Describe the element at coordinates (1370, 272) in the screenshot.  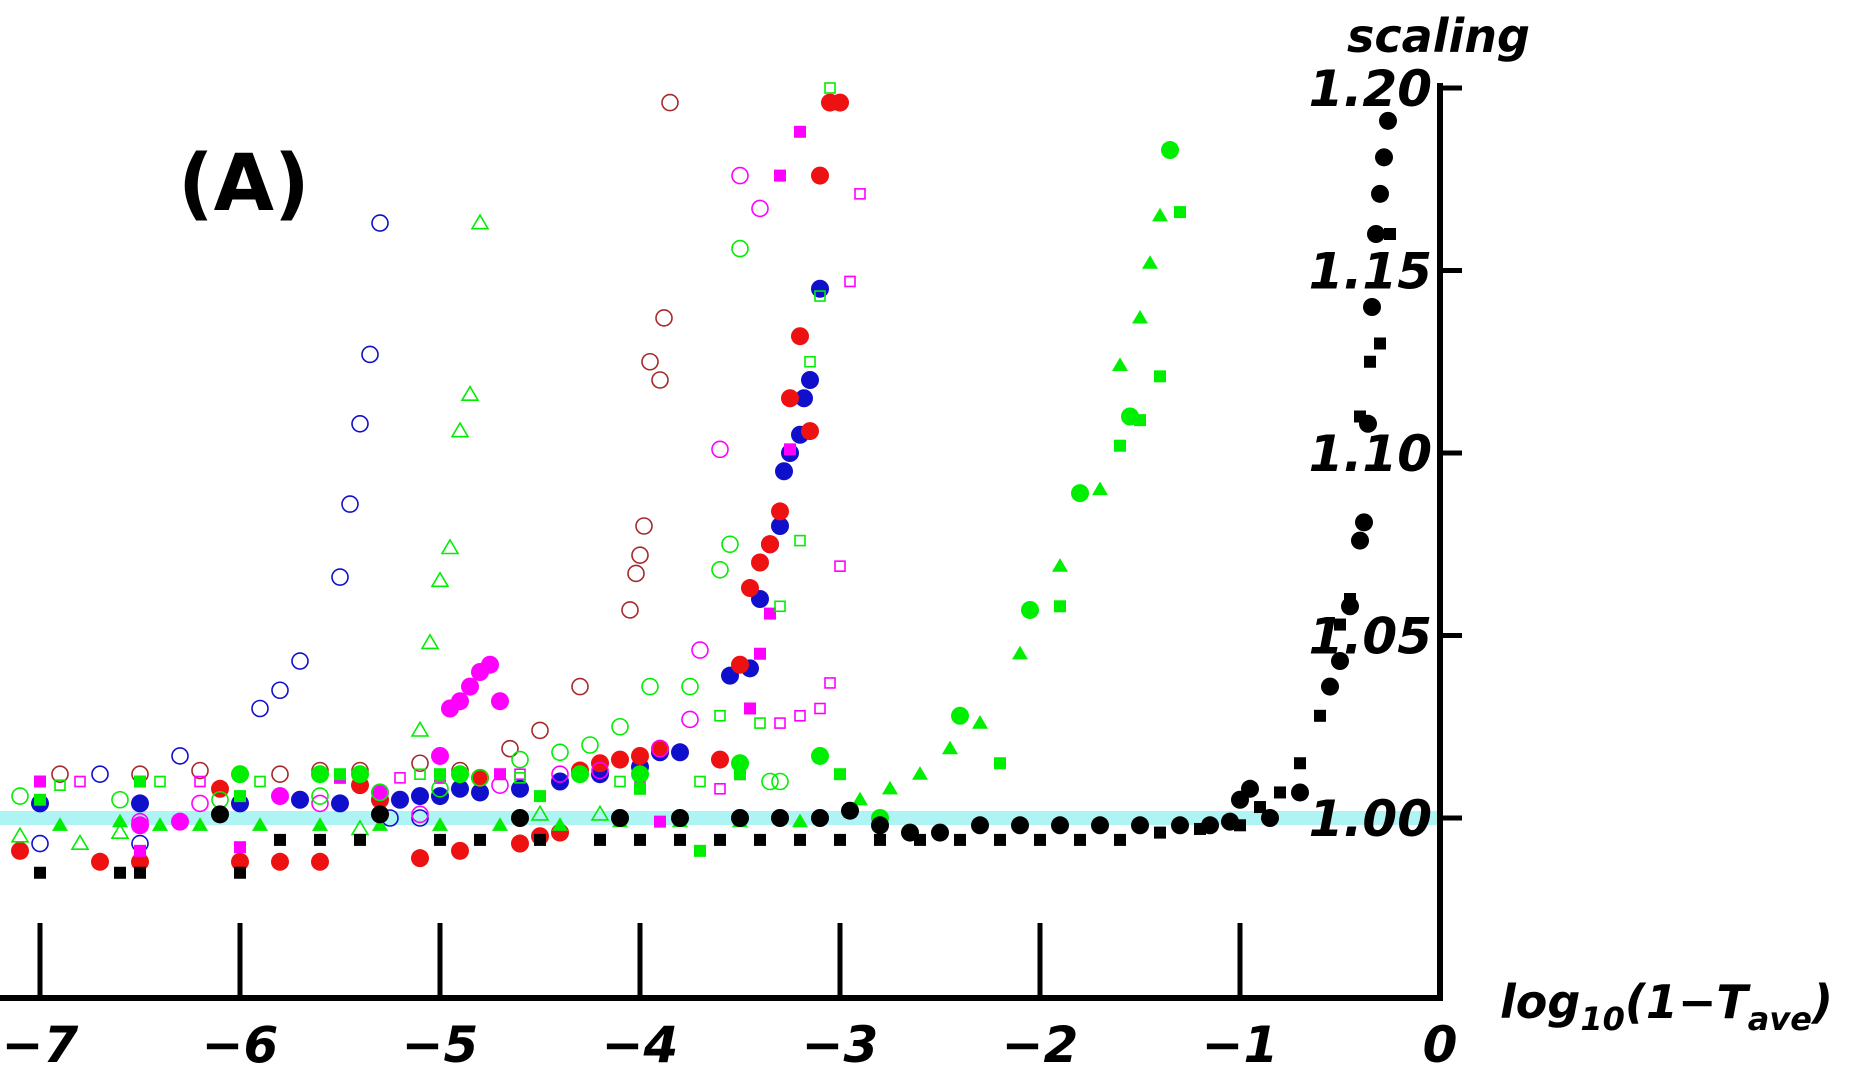
I see `y-tick-label: 1.15` at that location.